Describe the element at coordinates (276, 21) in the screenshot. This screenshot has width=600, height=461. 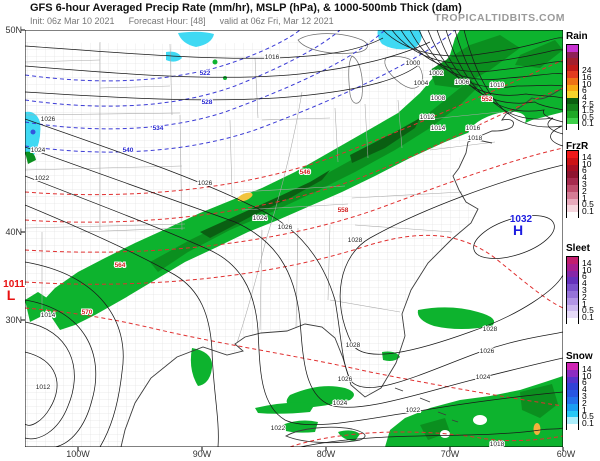
I see `valid-time: valid at 06z Fri, Mar 12 2021` at that location.